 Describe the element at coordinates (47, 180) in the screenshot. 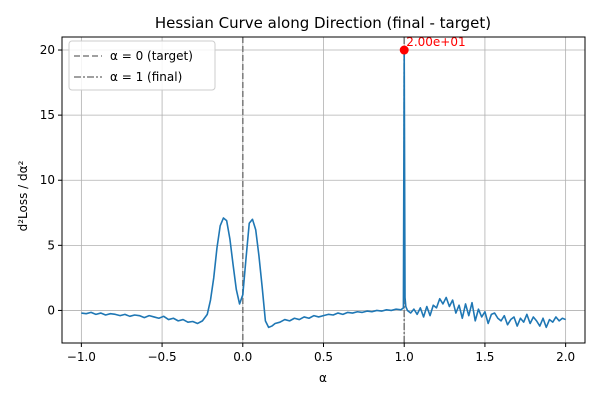

I see `y-tick-label: 10` at that location.